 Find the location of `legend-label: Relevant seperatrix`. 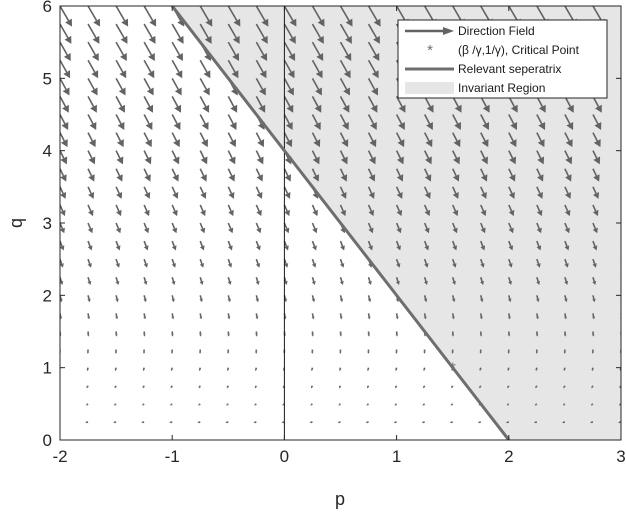

legend-label: Relevant seperatrix is located at coordinates (509, 69).